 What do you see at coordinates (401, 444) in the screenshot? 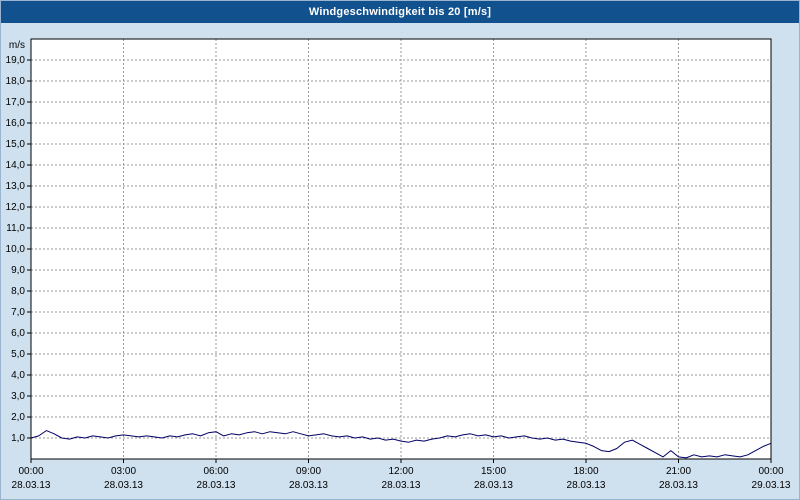
I see `wind-speed-line` at bounding box center [401, 444].